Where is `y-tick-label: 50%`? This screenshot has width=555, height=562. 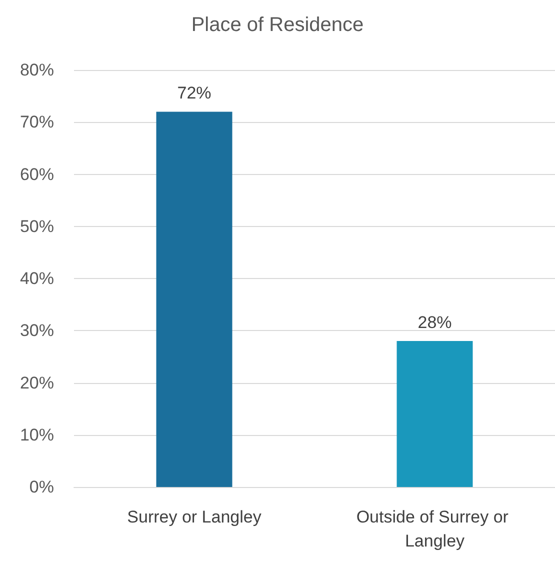
y-tick-label: 50% is located at coordinates (37, 226).